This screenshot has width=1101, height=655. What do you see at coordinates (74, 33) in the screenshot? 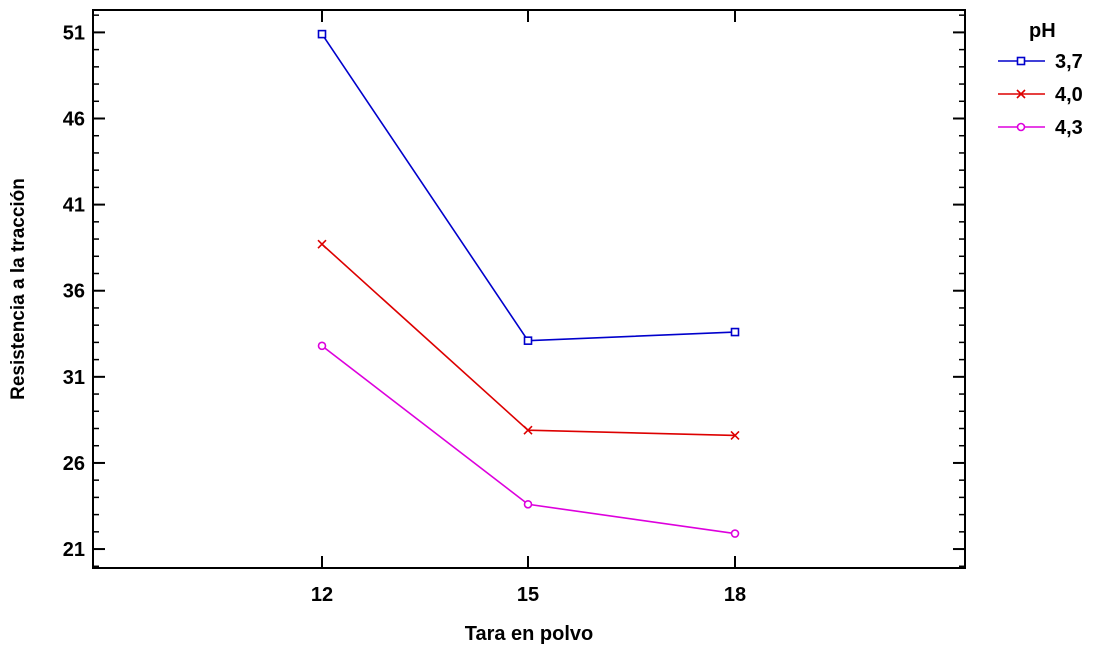
I see `y-tick-label: 51` at bounding box center [74, 33].